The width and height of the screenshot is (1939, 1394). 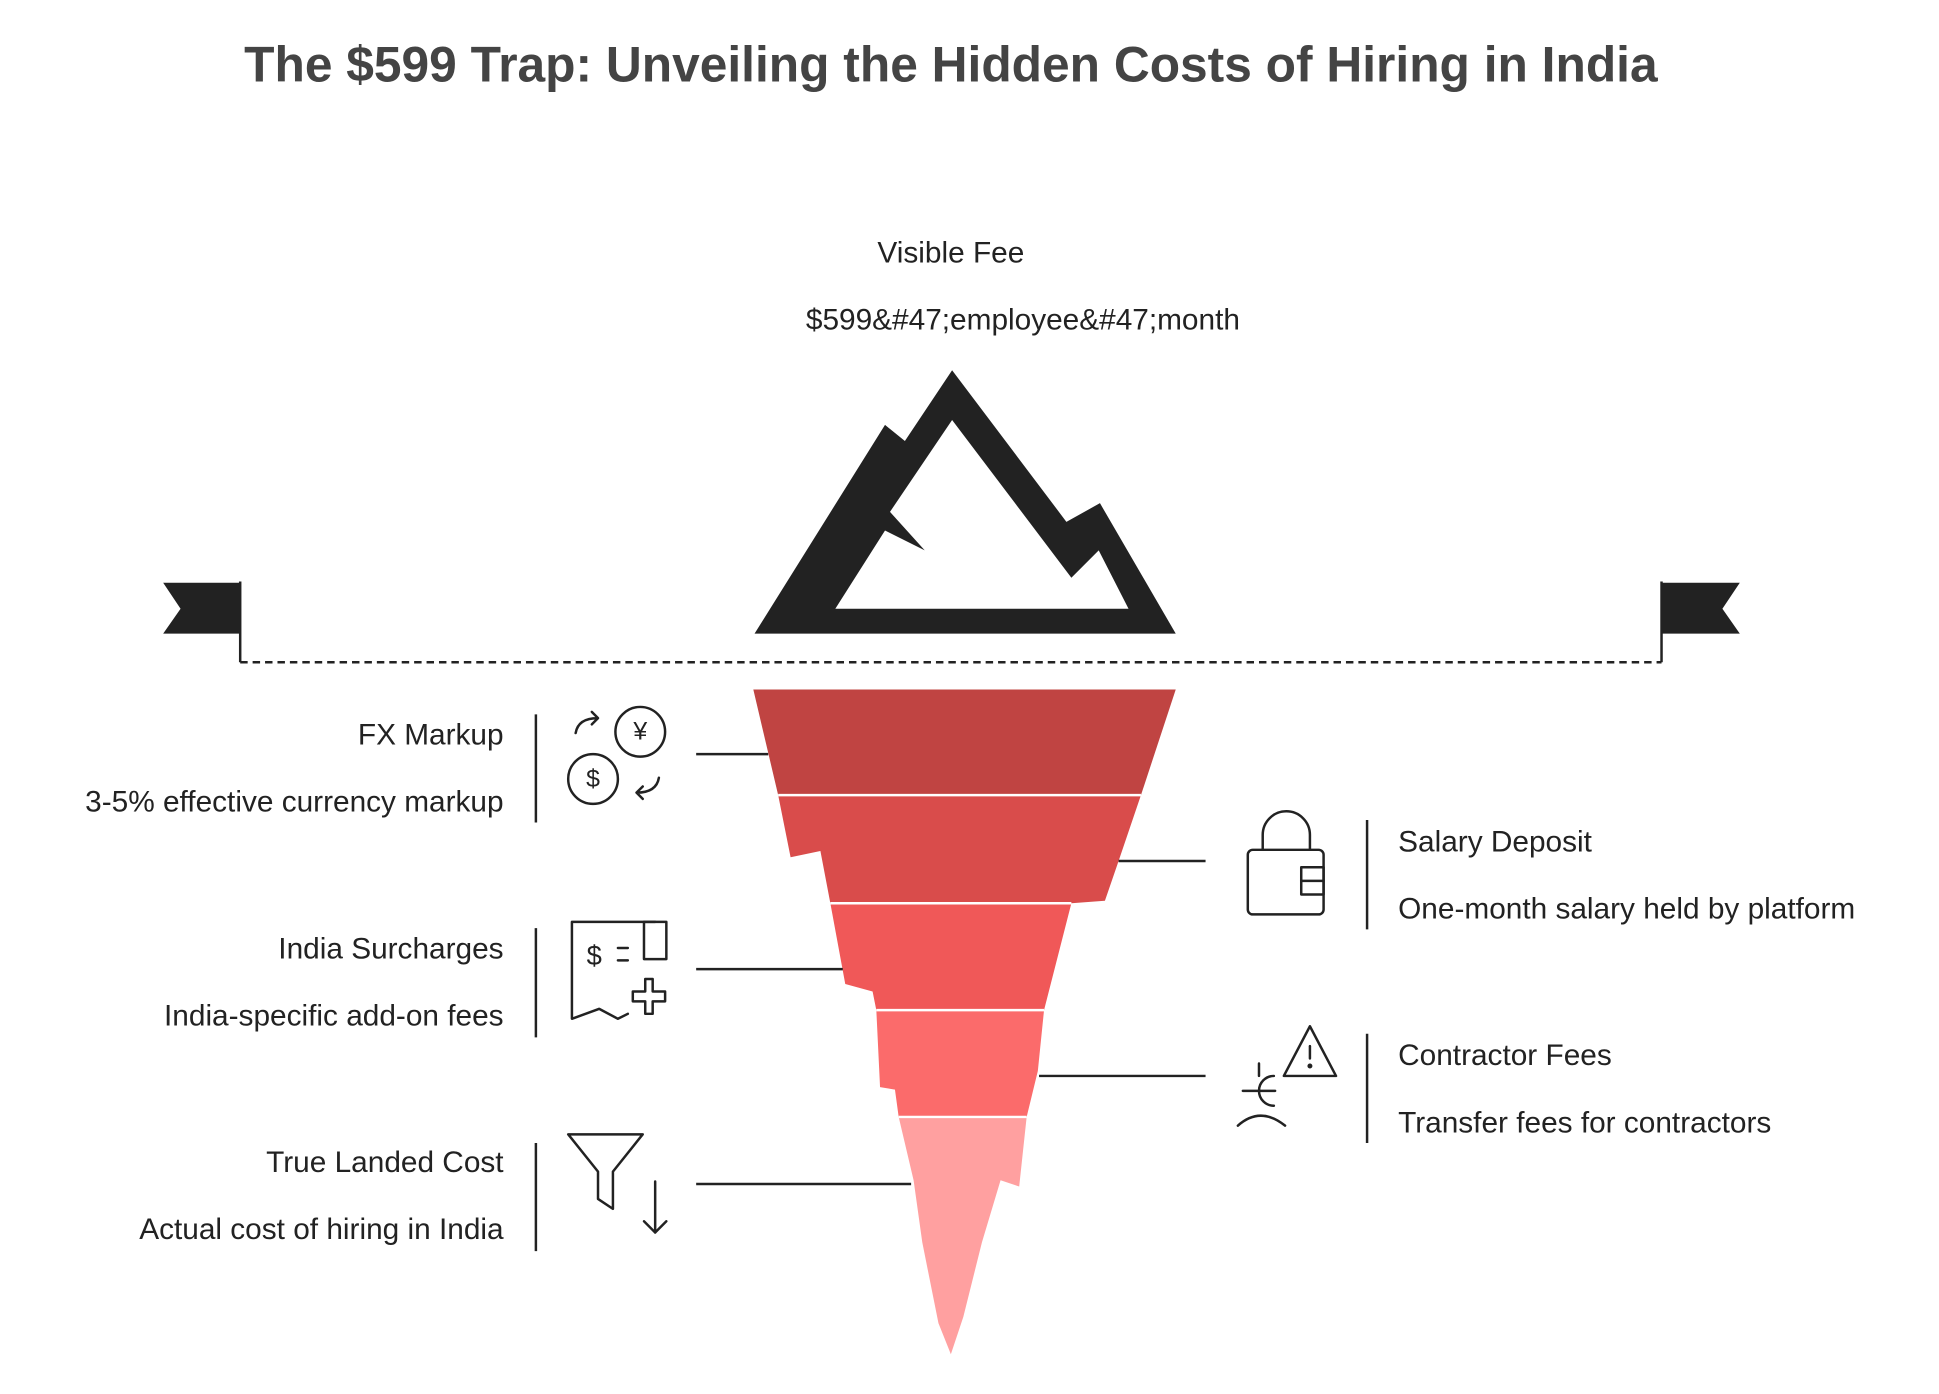 I want to click on icon-glyph: ¥, so click(x=639, y=732).